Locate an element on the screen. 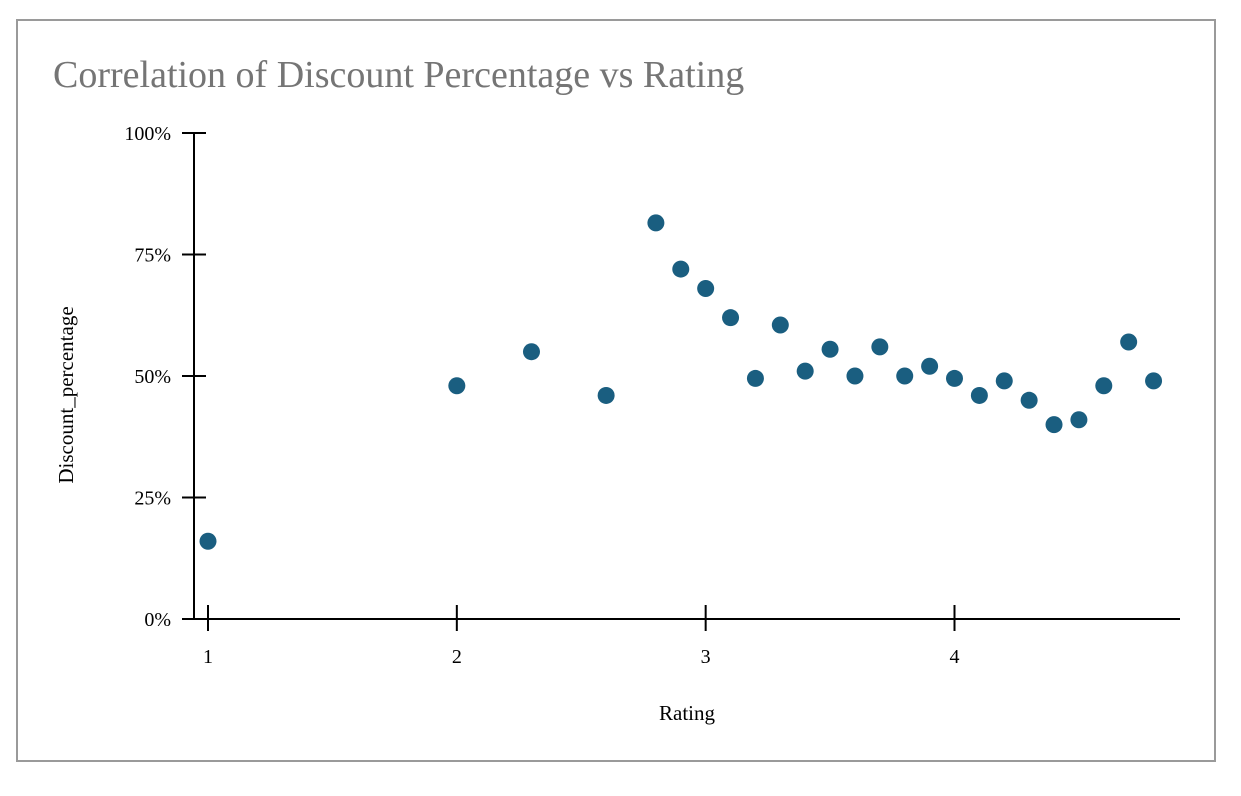 The height and width of the screenshot is (796, 1241). y-tick-label: 75% is located at coordinates (152, 256).